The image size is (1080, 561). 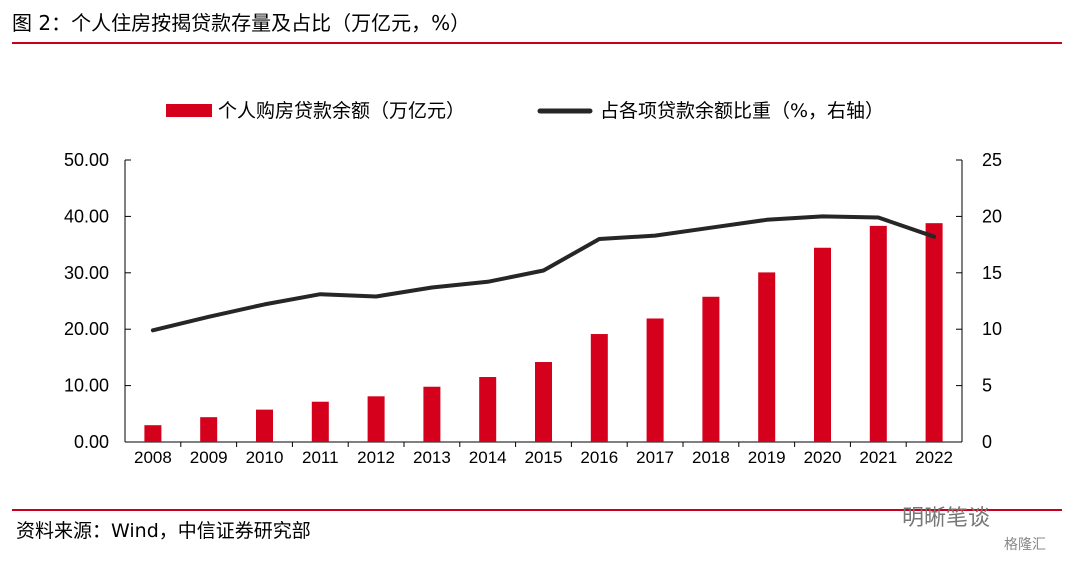 What do you see at coordinates (878, 457) in the screenshot?
I see `x-tick-label: 2021` at bounding box center [878, 457].